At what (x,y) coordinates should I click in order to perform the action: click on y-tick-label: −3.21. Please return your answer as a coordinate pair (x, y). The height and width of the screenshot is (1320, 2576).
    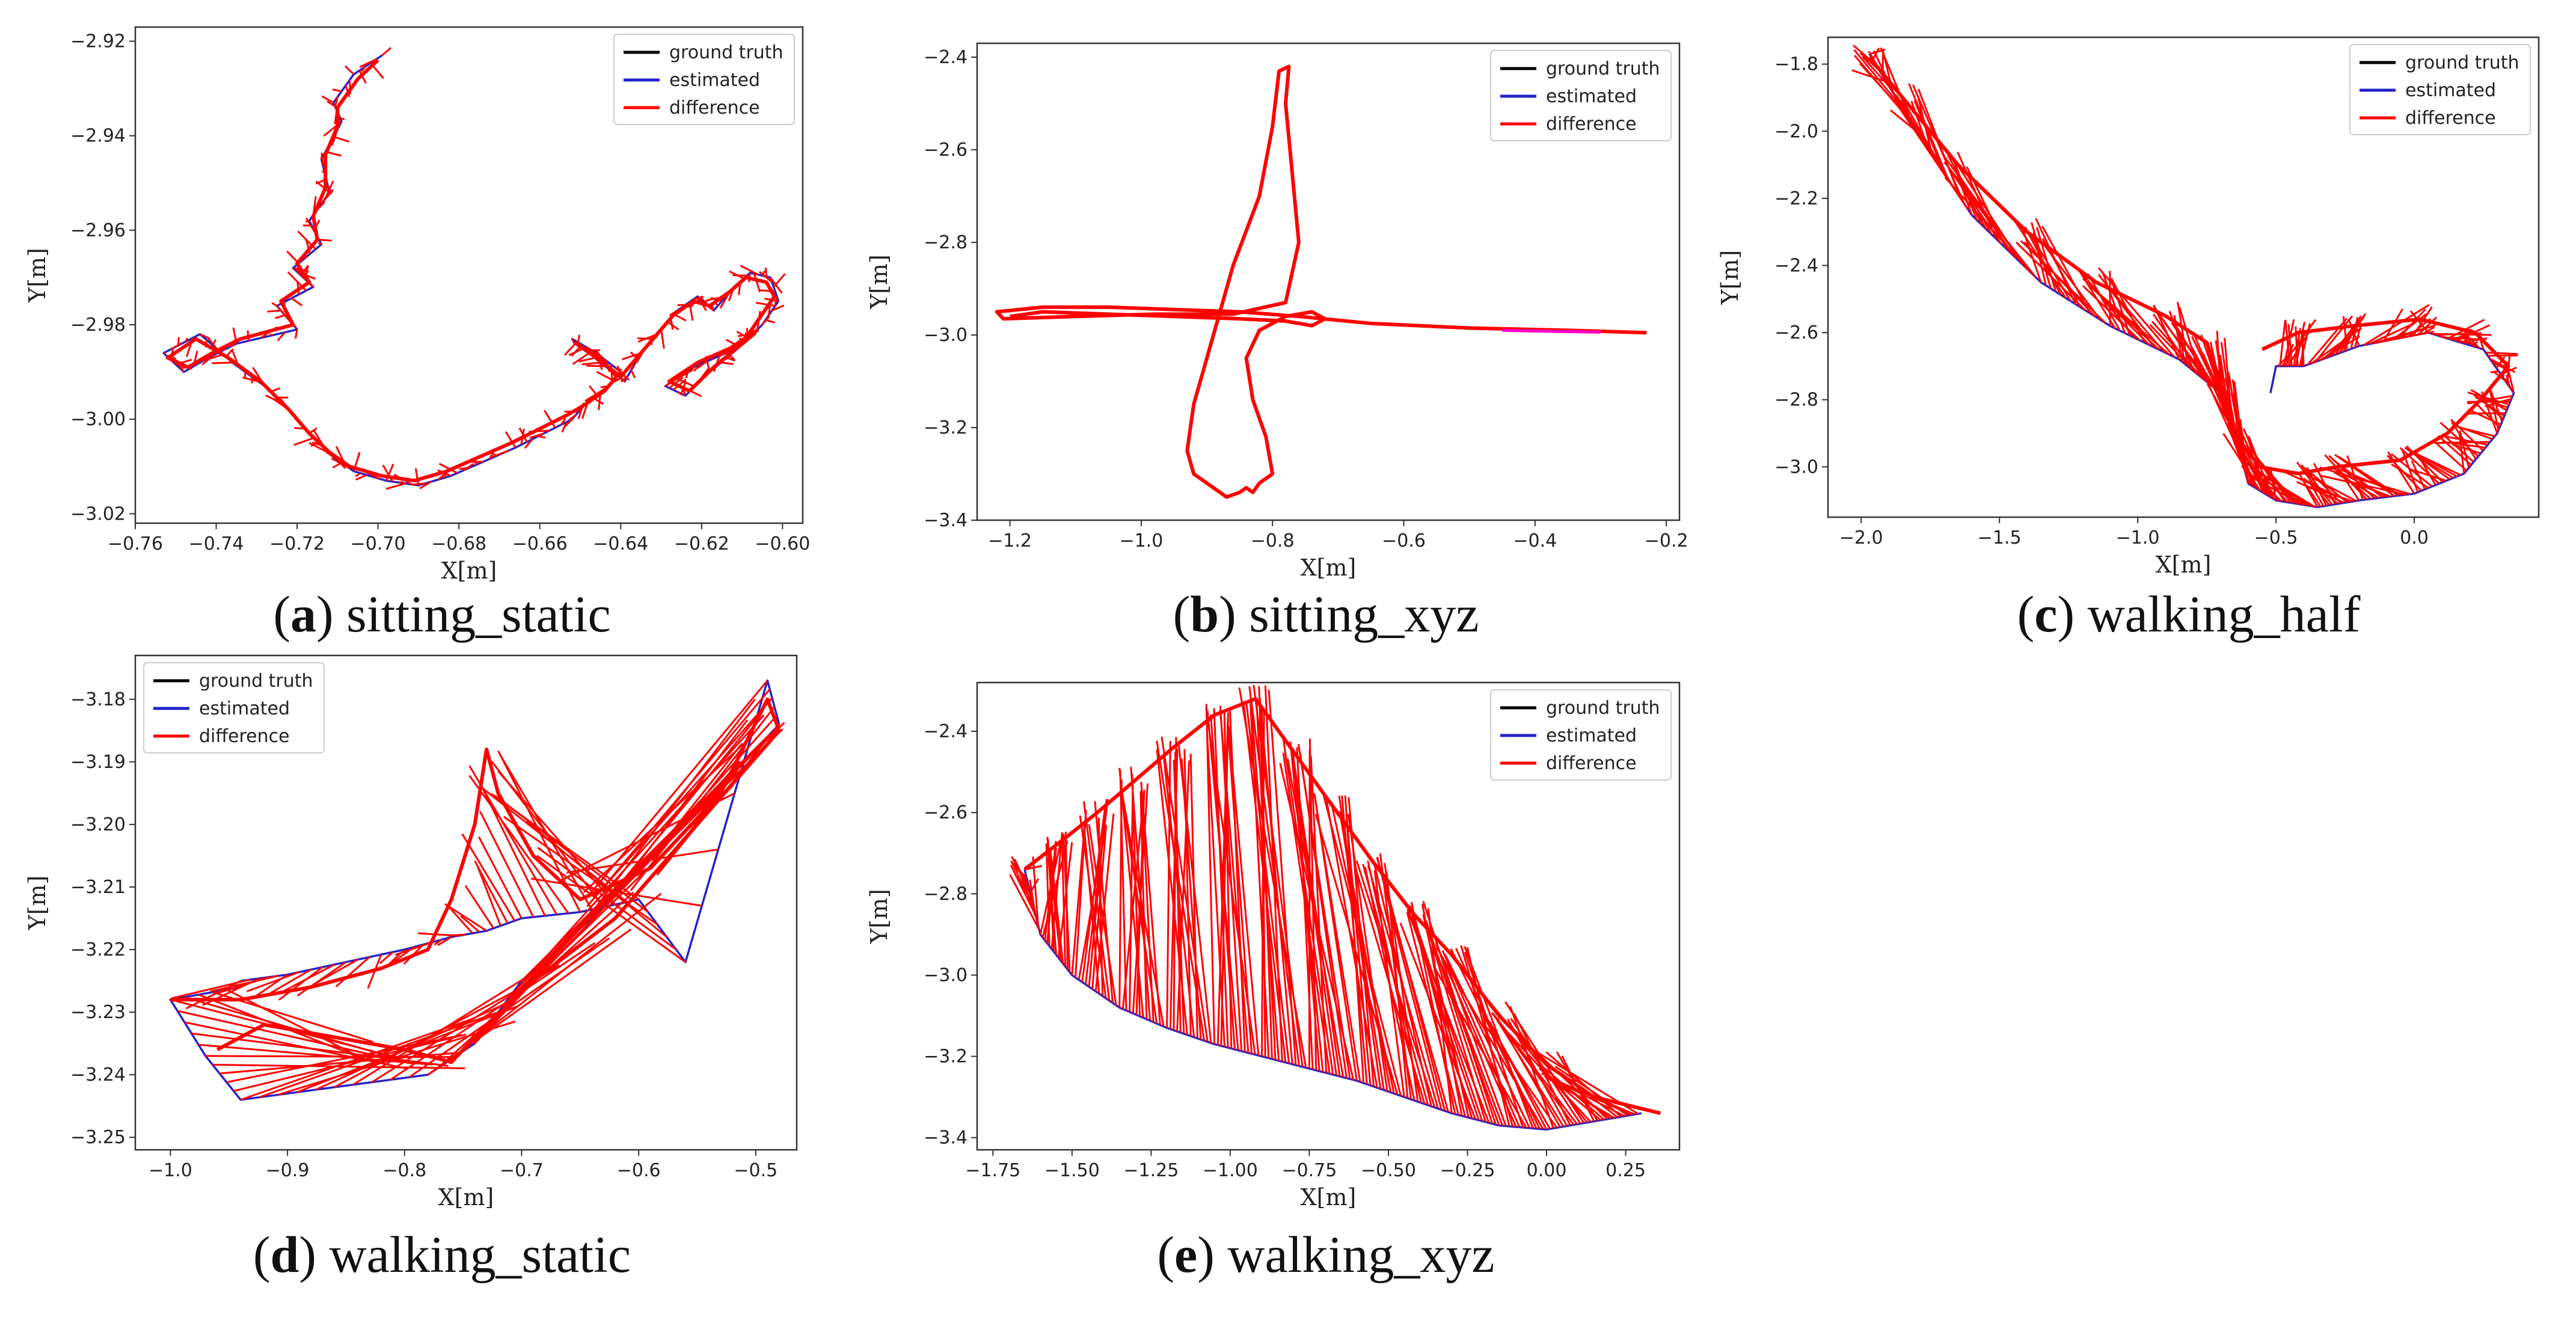
    Looking at the image, I should click on (98, 887).